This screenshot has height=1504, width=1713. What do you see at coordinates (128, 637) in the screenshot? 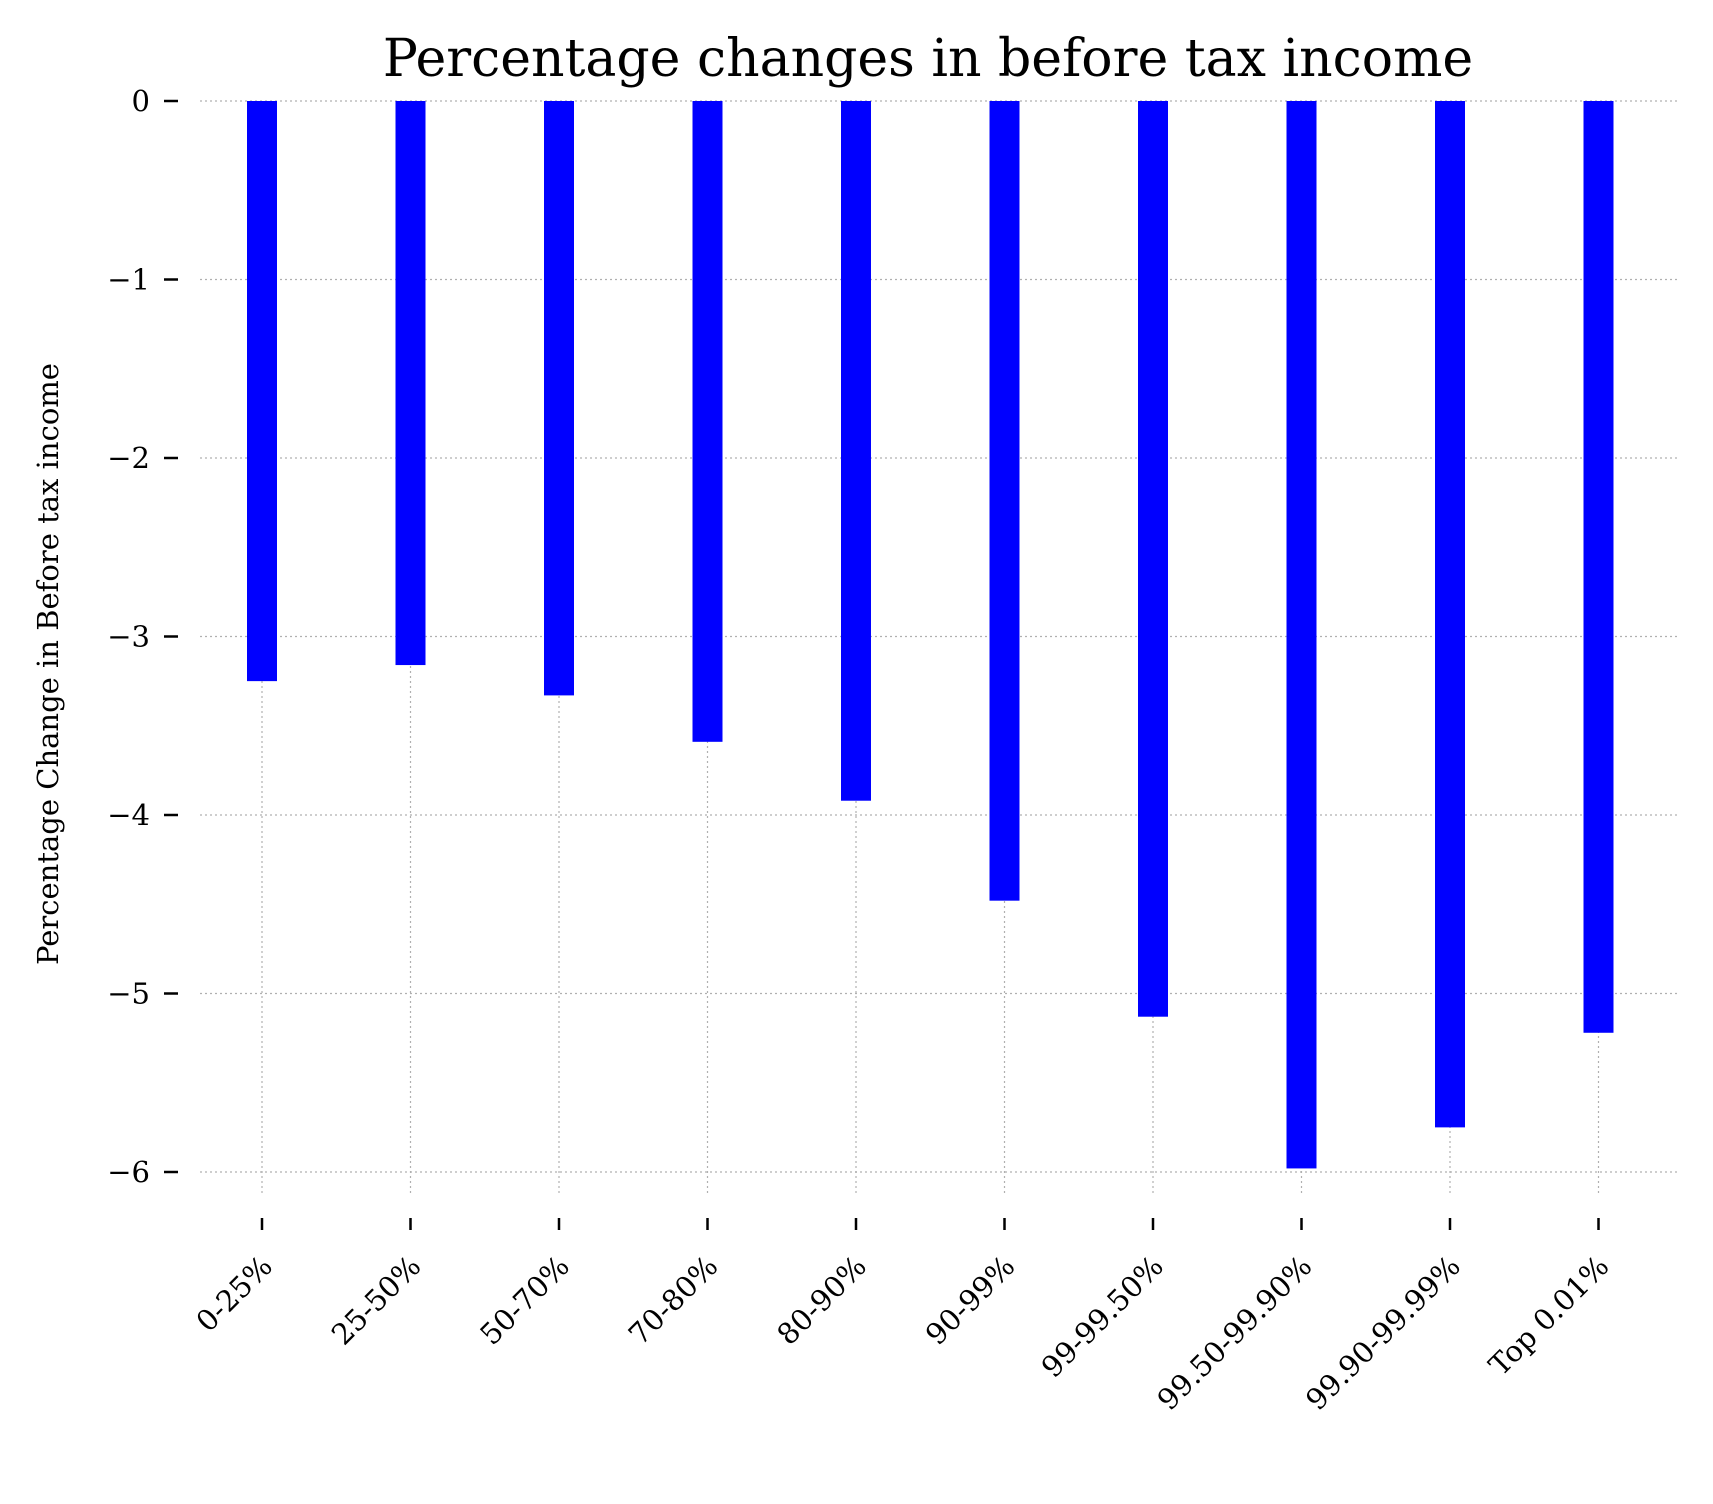
I see `y-tick-label: −3` at bounding box center [128, 637].